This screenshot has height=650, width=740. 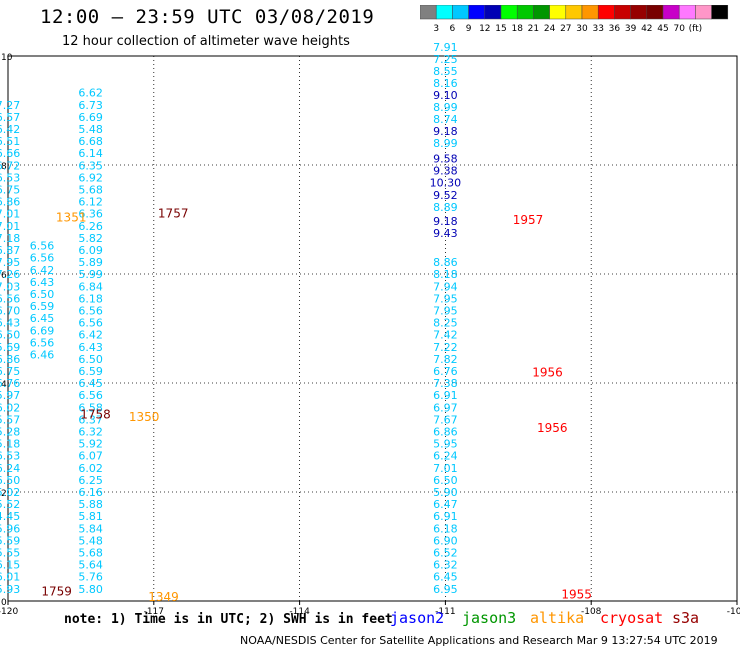 What do you see at coordinates (4, 276) in the screenshot?
I see `y-tick-label: 6` at bounding box center [4, 276].